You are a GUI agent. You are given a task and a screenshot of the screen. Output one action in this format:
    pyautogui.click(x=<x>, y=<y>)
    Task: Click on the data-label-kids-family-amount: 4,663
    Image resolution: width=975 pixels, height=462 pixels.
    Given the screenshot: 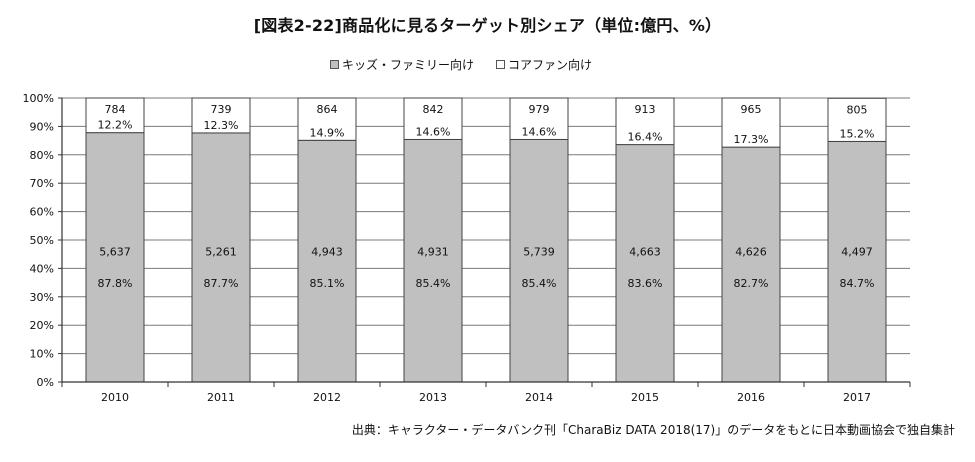 What is the action you would take?
    pyautogui.click(x=645, y=252)
    